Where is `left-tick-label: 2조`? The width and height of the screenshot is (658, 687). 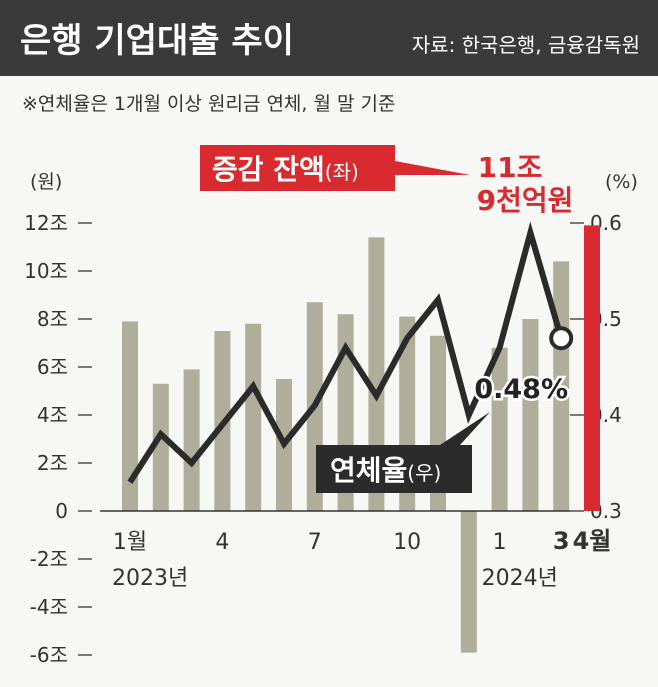
left-tick-label: 2조 is located at coordinates (52, 463).